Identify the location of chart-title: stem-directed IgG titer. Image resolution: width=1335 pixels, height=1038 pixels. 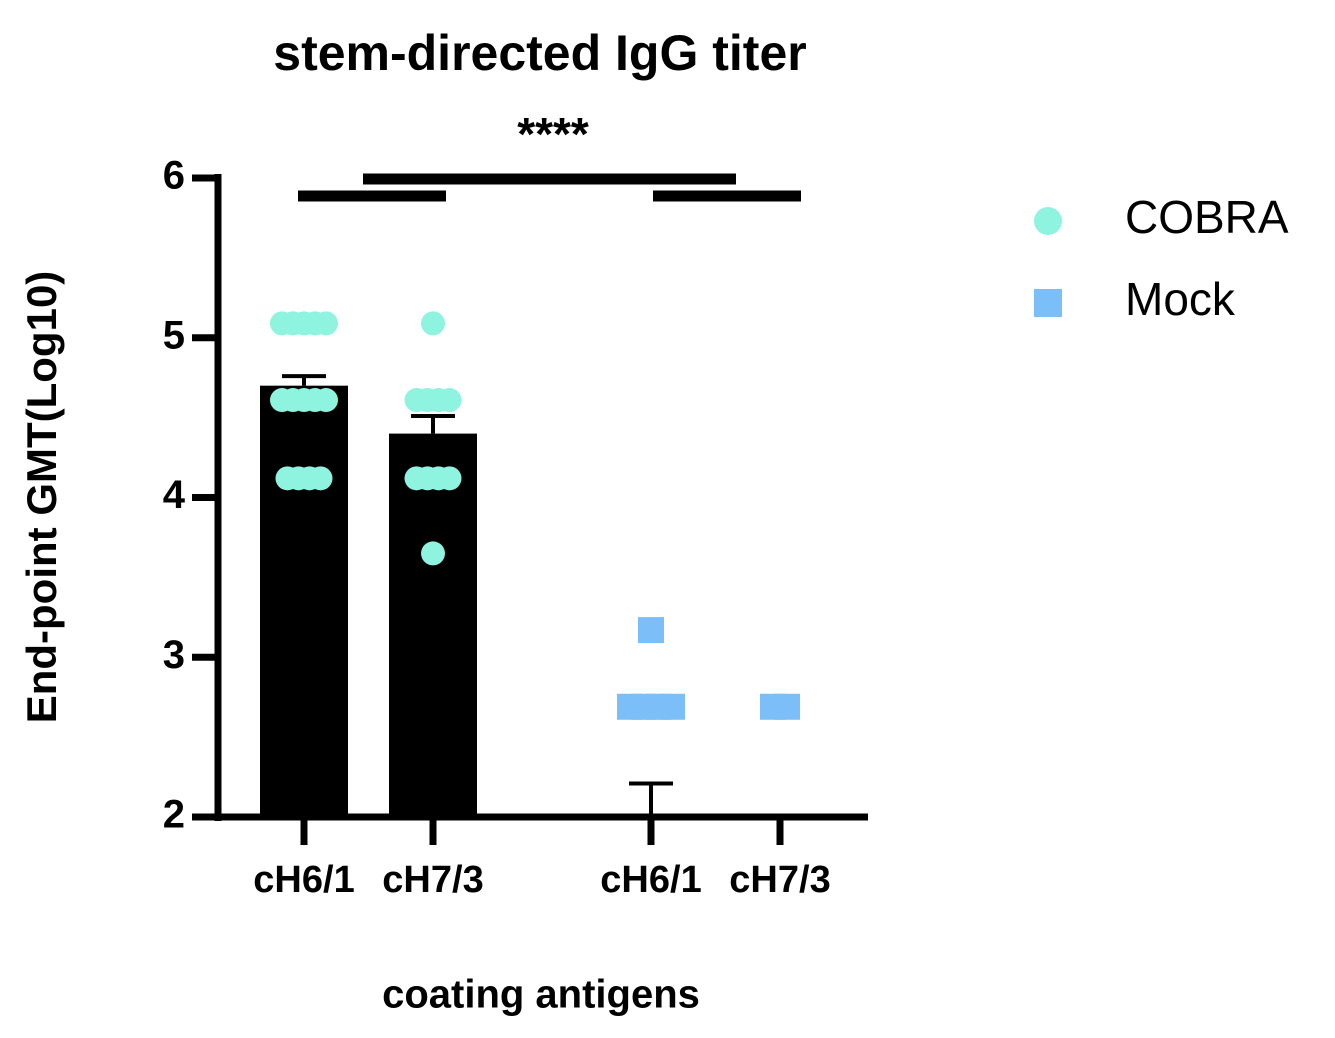
(539, 53).